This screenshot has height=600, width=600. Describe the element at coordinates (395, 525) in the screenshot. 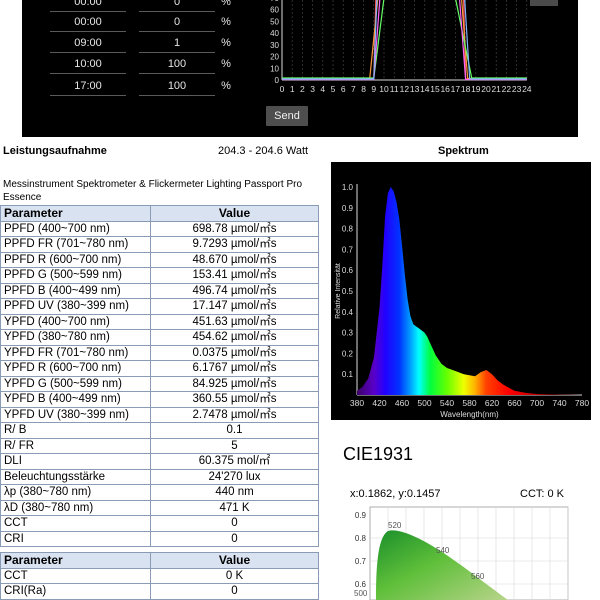

I see `wavelength-label: 520` at that location.